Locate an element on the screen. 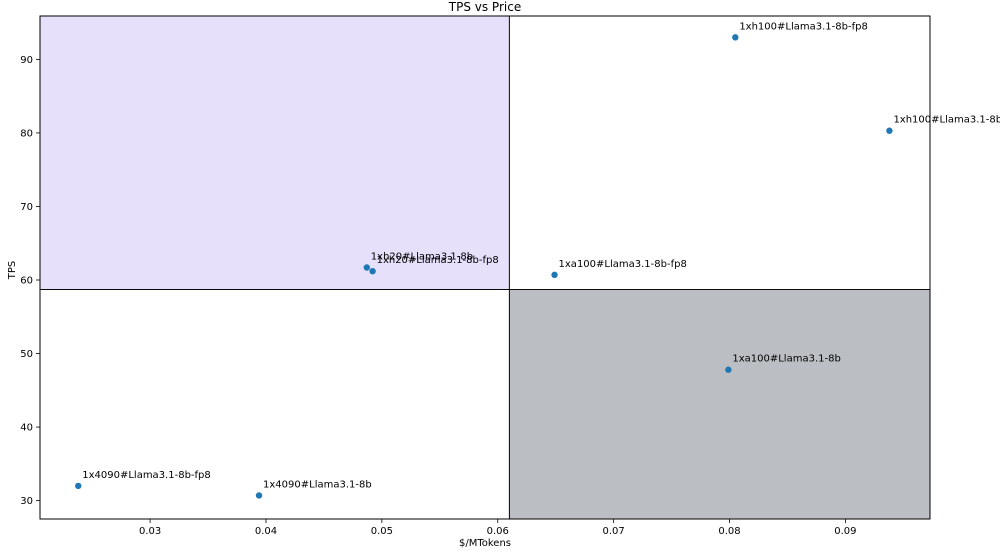 Image resolution: width=1000 pixels, height=556 pixels. y-tick-label: 40 is located at coordinates (26, 428).